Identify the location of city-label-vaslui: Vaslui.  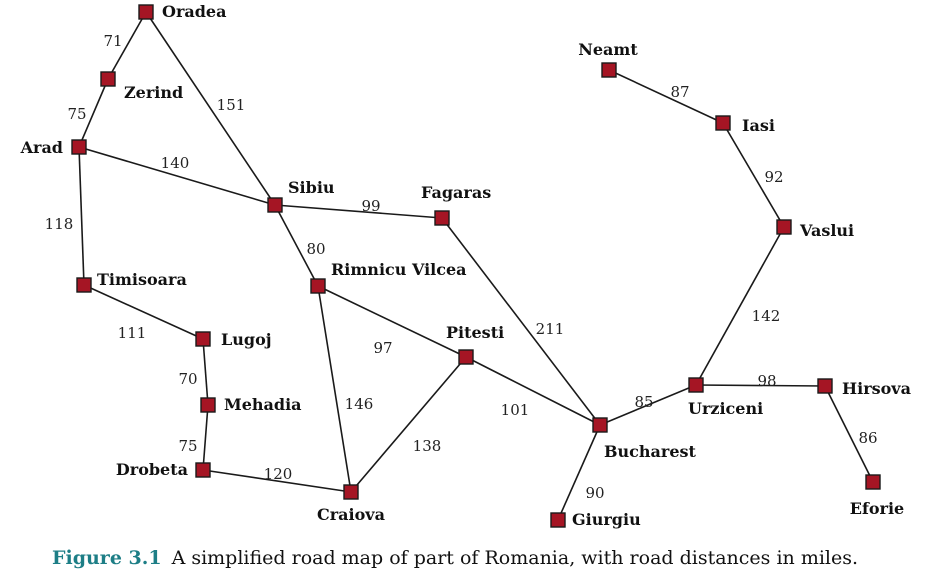
(826, 230).